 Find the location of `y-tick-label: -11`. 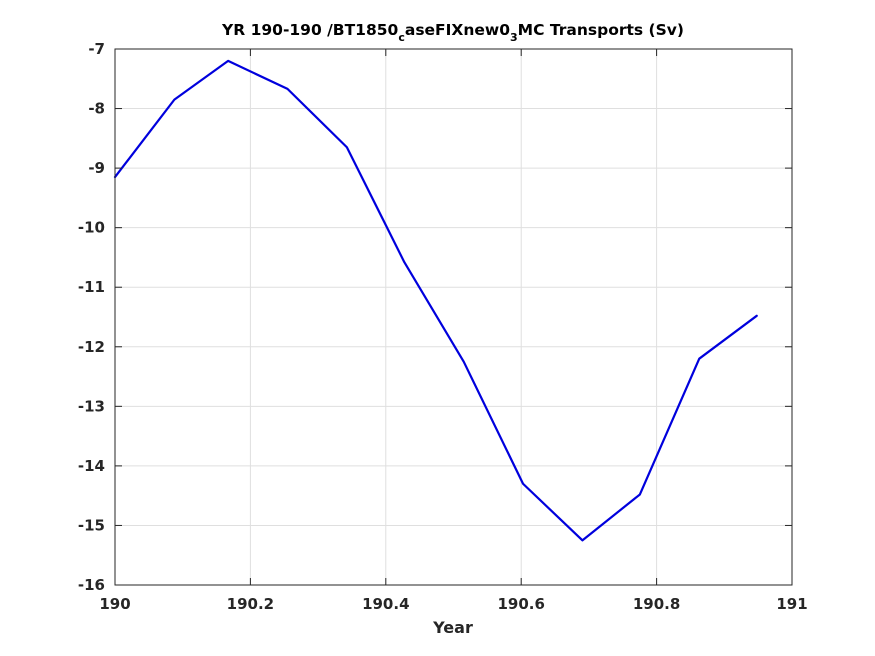

y-tick-label: -11 is located at coordinates (91, 287).